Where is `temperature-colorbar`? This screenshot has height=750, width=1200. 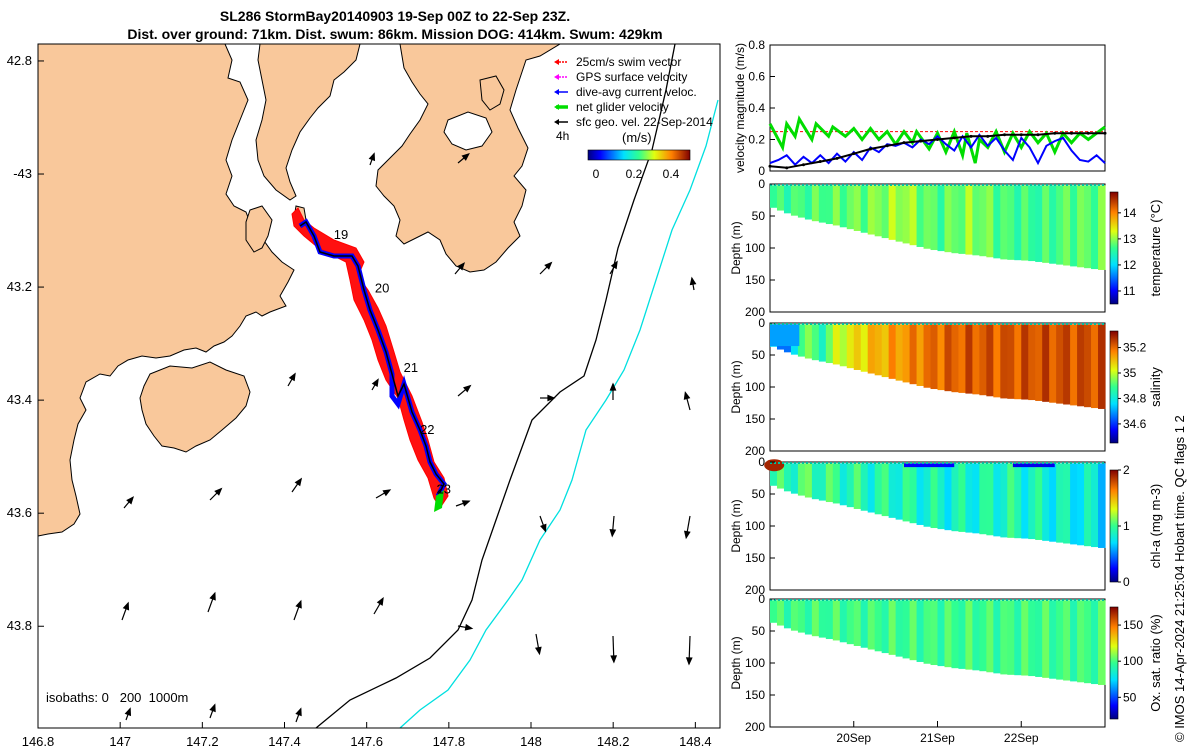 temperature-colorbar is located at coordinates (1114, 248).